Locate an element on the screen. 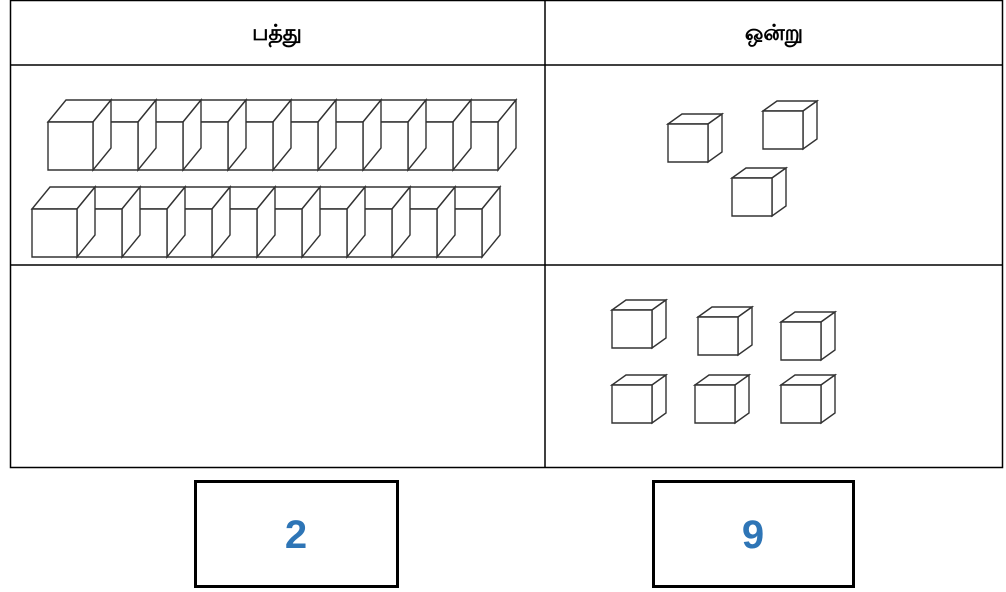 This screenshot has width=1006, height=592. header-tens: பத்து is located at coordinates (277, 34).